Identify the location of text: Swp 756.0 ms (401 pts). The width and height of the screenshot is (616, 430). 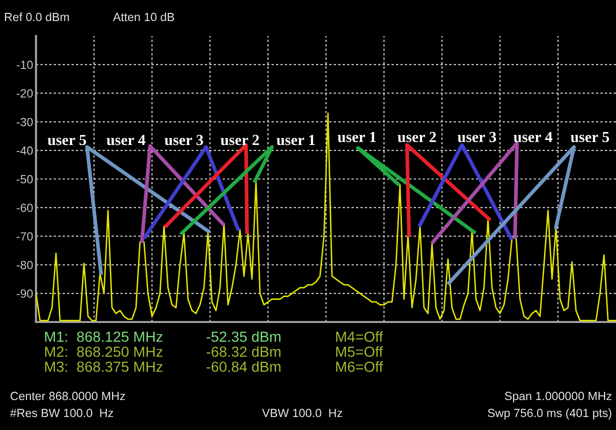
(550, 414).